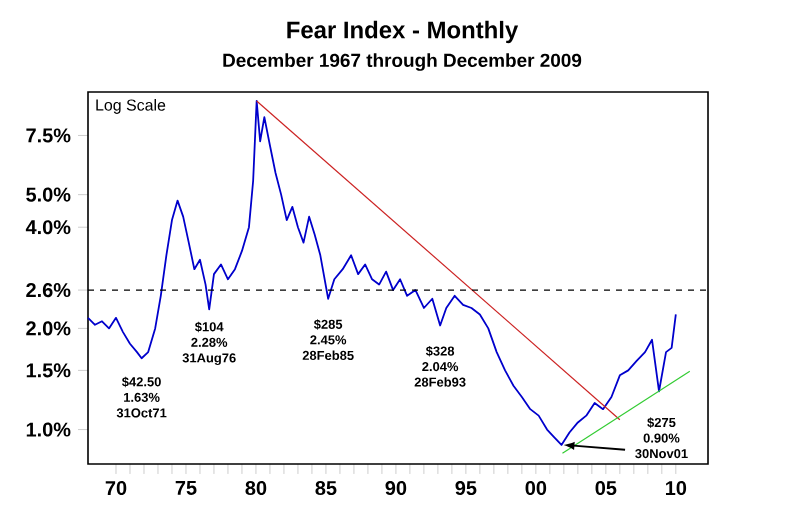  I want to click on y-tick-label: 7.5%, so click(48, 135).